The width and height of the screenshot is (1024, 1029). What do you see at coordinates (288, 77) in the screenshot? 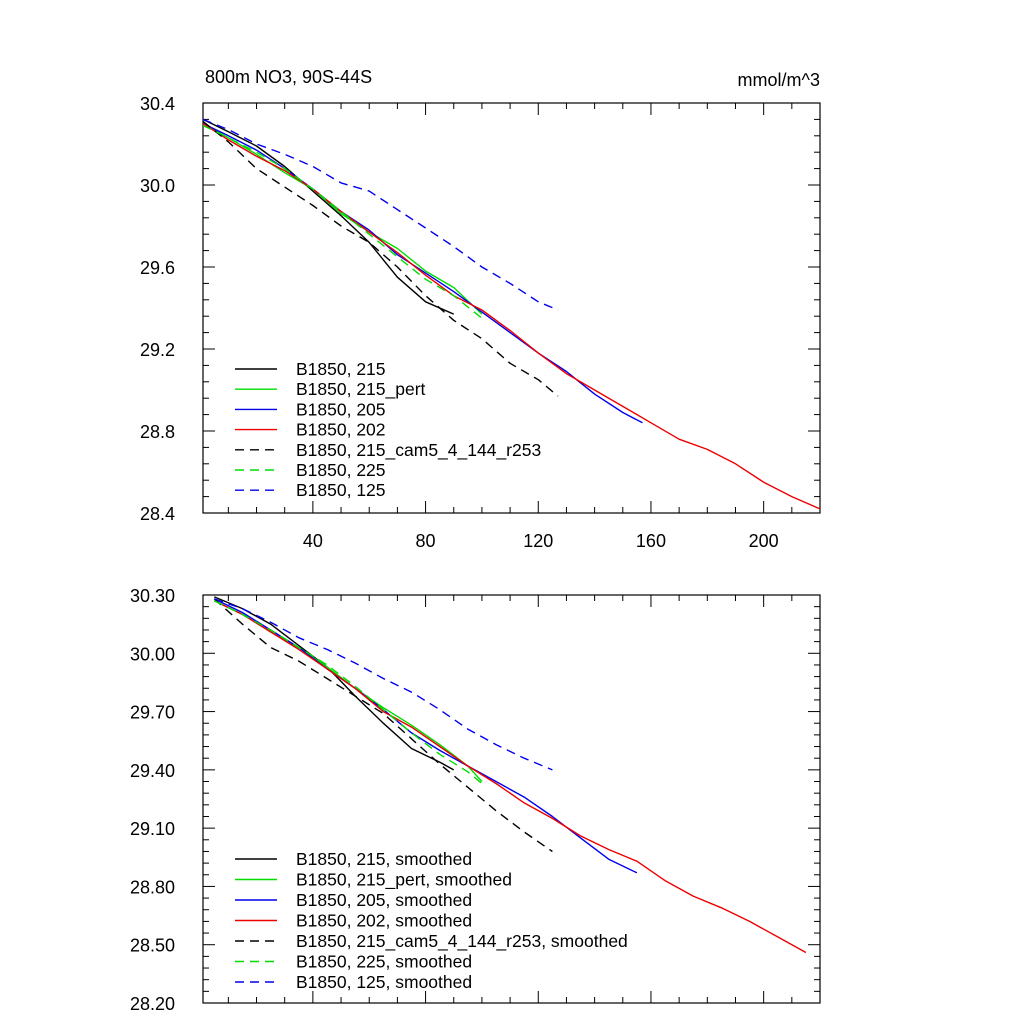
I see `panel-top-title: 800m NO3, 90S-44S` at bounding box center [288, 77].